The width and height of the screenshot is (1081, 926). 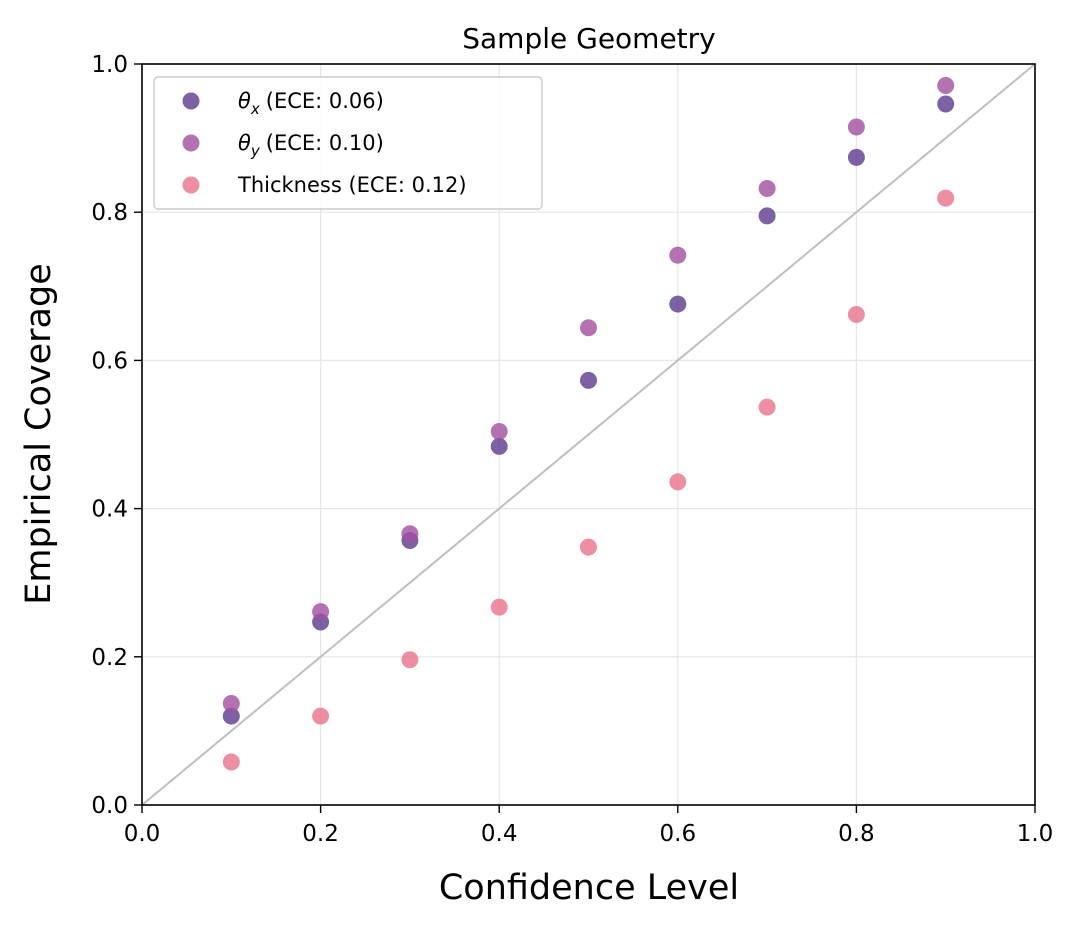 I want to click on legend-box, so click(x=348, y=143).